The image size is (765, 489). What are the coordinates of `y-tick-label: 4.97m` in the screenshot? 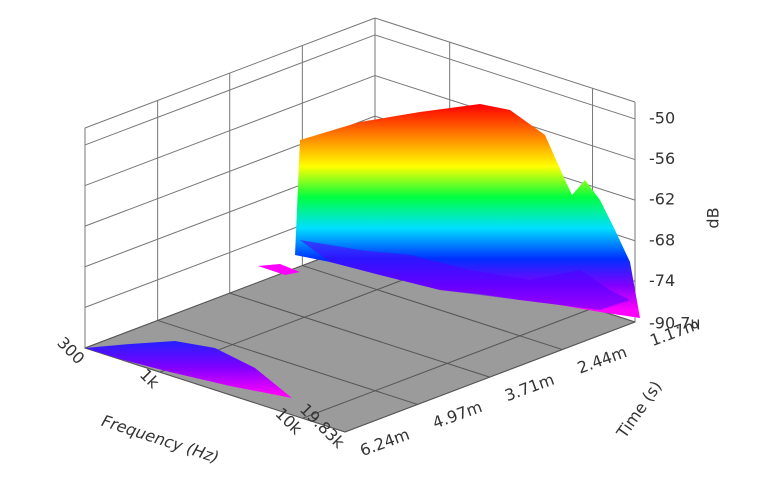 It's located at (457, 414).